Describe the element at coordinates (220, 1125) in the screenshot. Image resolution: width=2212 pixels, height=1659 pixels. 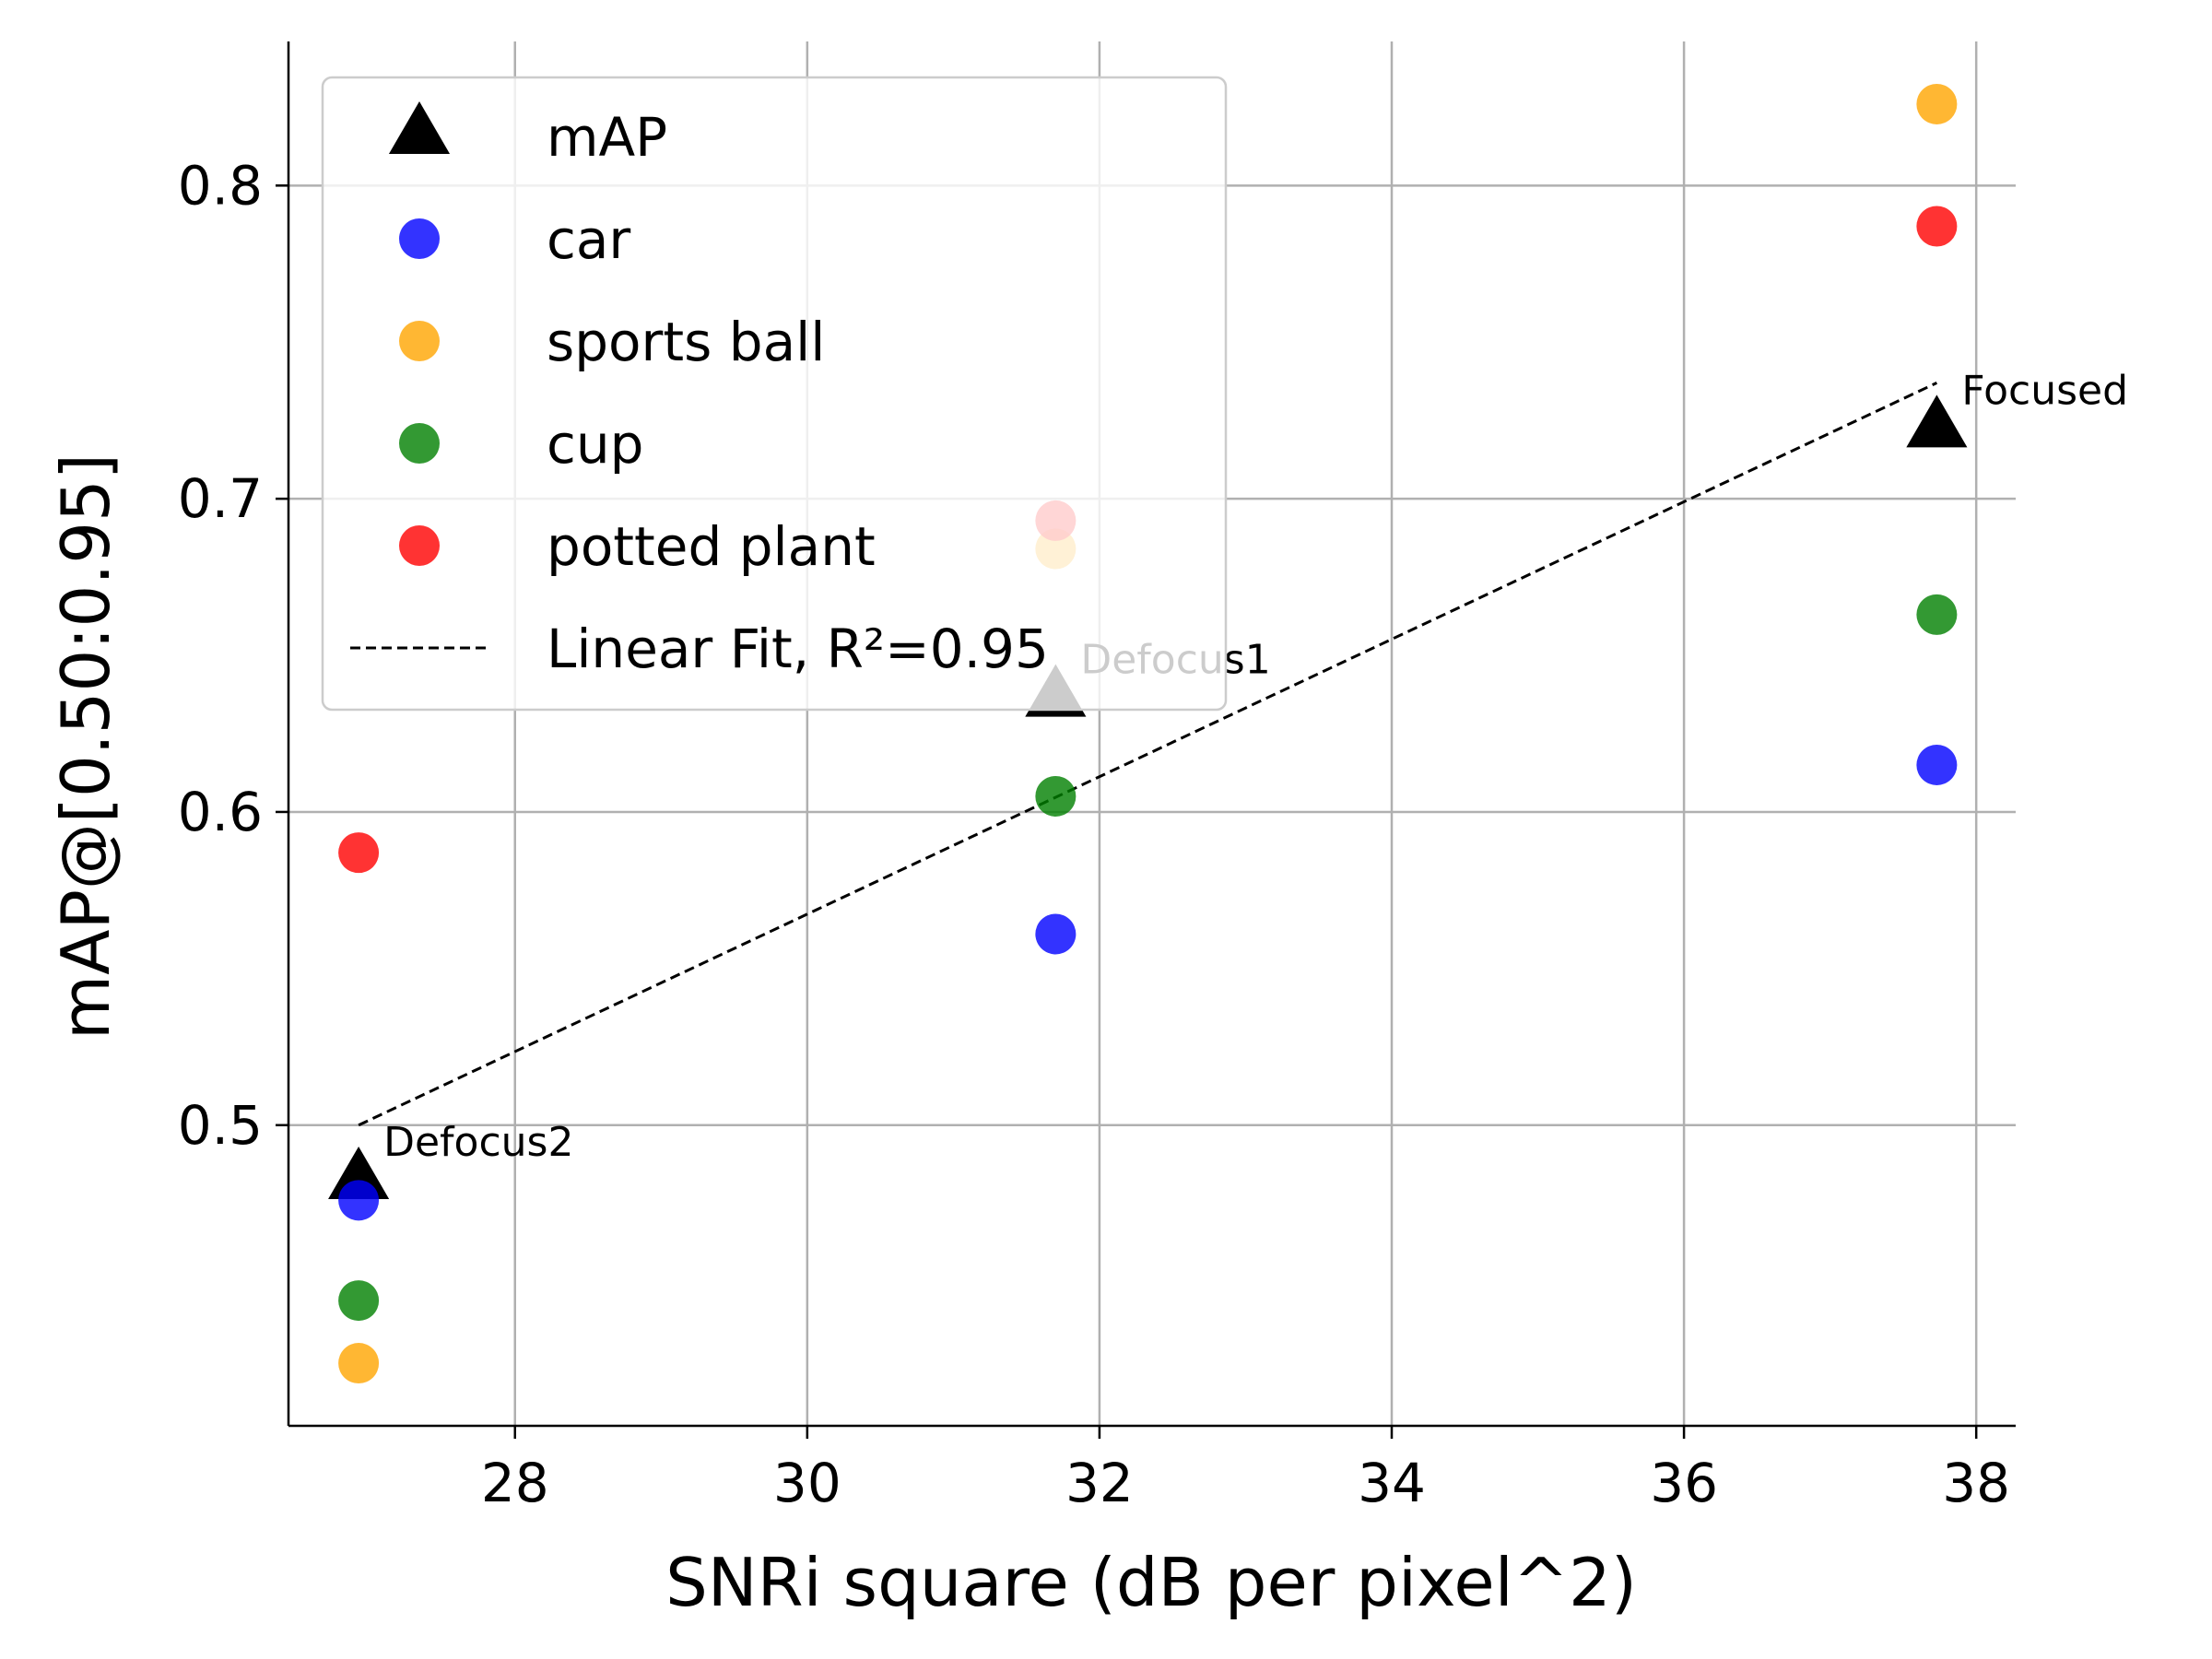
I see `y-tick-label: 0.5` at that location.